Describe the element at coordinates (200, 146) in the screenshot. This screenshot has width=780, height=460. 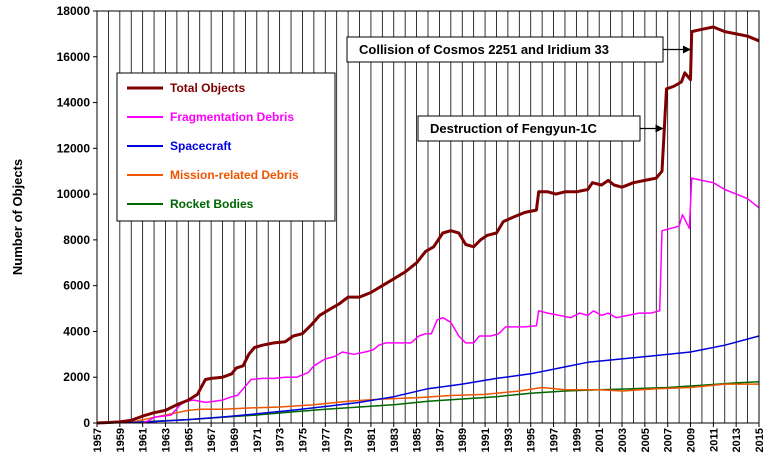
I see `legend-entry: Spacecraft` at that location.